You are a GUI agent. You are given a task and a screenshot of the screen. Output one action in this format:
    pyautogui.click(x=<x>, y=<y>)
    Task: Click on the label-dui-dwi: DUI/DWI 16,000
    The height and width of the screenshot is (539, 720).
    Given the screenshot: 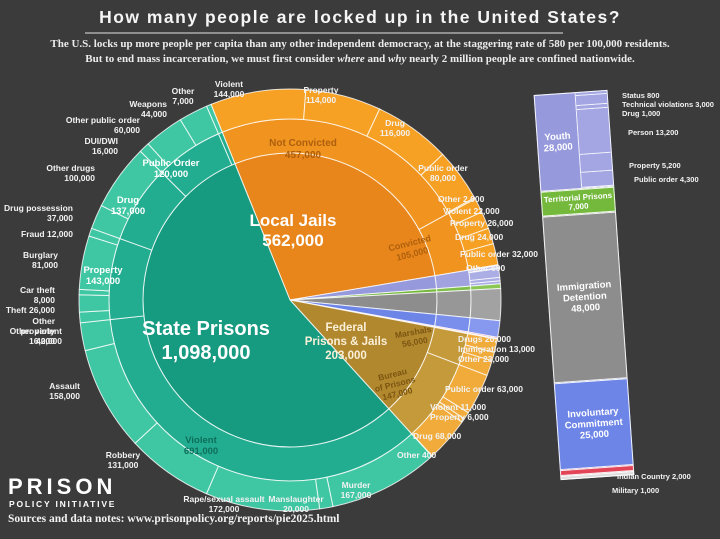 What is the action you would take?
    pyautogui.click(x=101, y=146)
    